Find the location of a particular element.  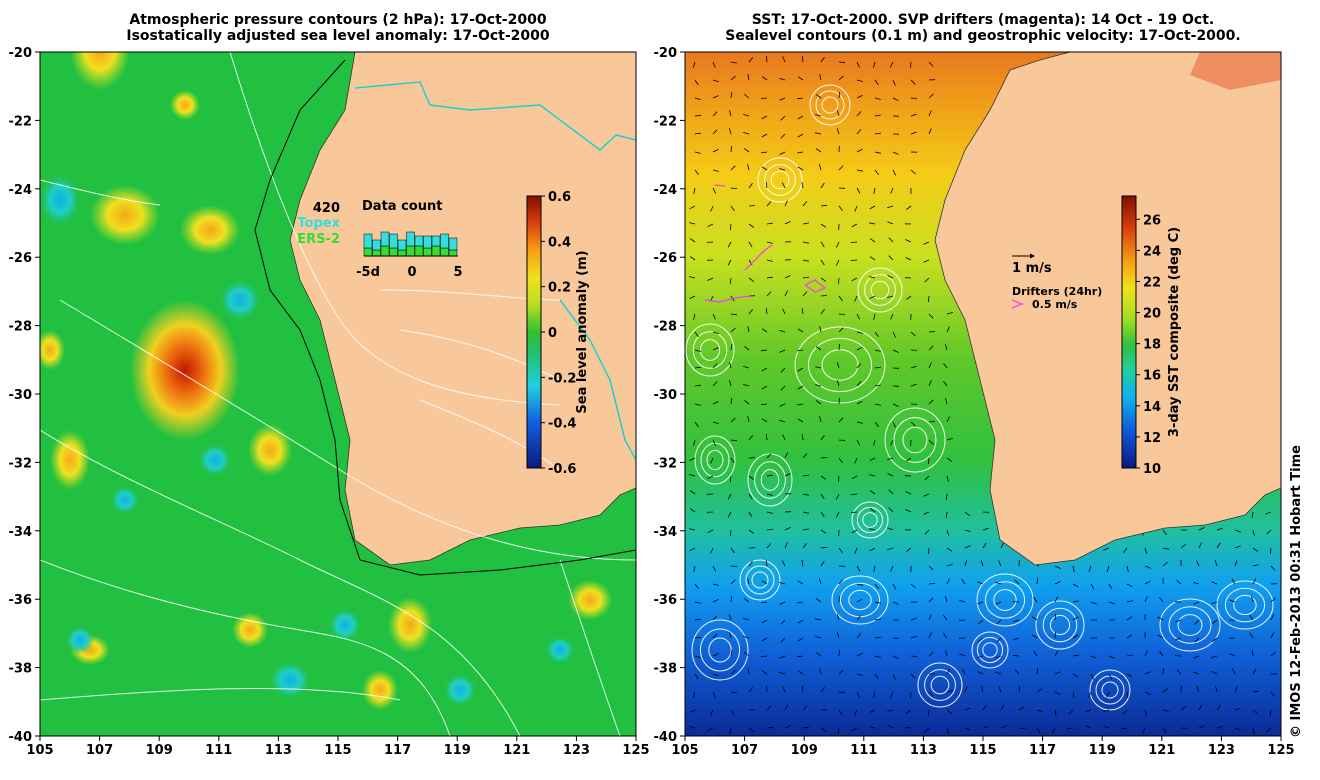

right-y-tick--34: -34 is located at coordinates (666, 532).